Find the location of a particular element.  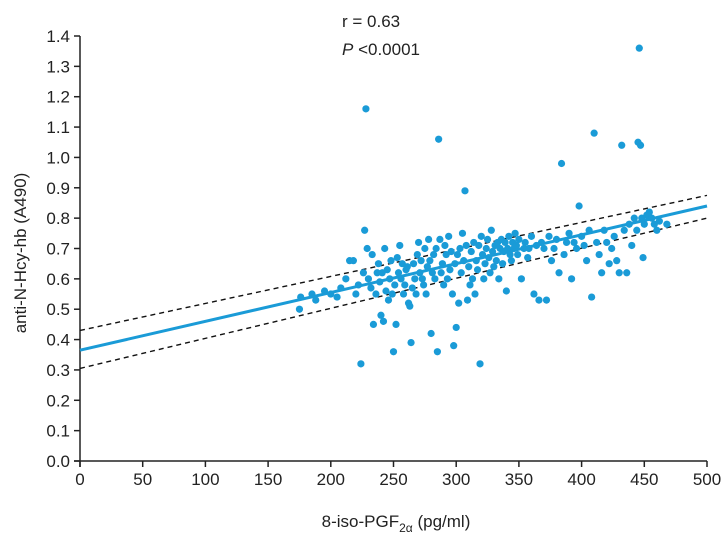

y-tick-label: 1.2 is located at coordinates (58, 97).